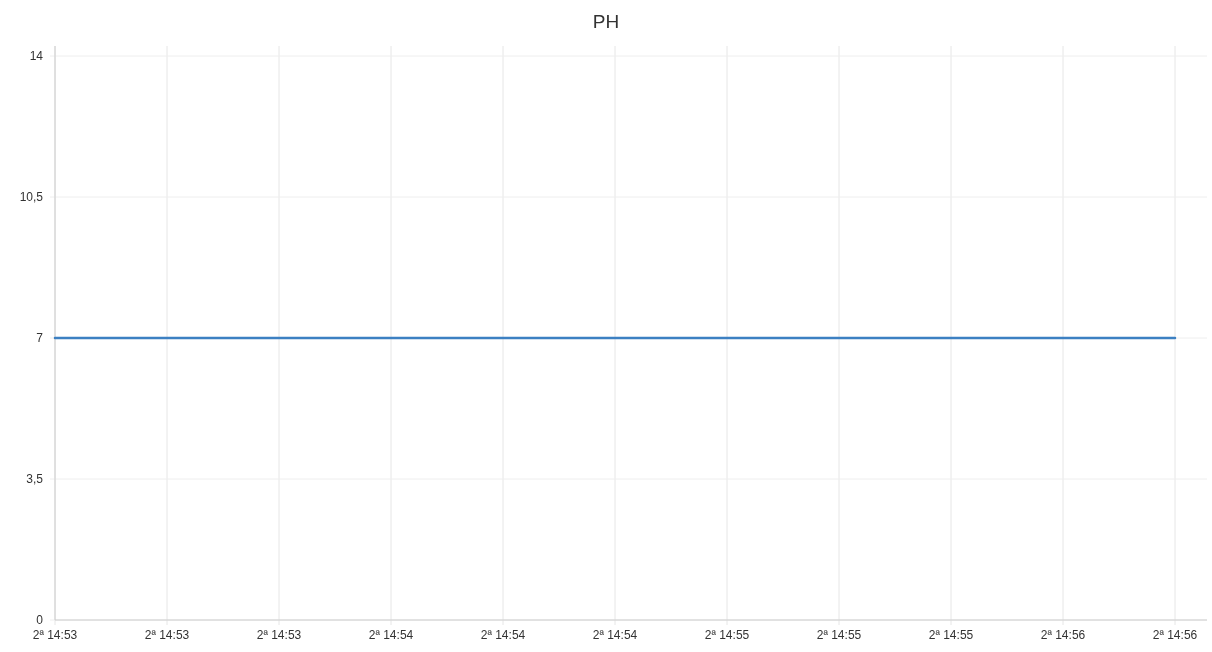 Image resolution: width=1212 pixels, height=652 pixels. What do you see at coordinates (40, 338) in the screenshot?
I see `y-tick-label: 7` at bounding box center [40, 338].